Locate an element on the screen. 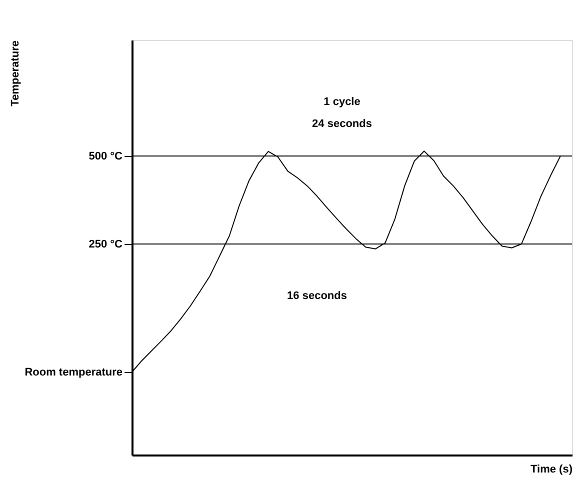 This screenshot has width=580, height=497. annotation: 16 seconds is located at coordinates (317, 296).